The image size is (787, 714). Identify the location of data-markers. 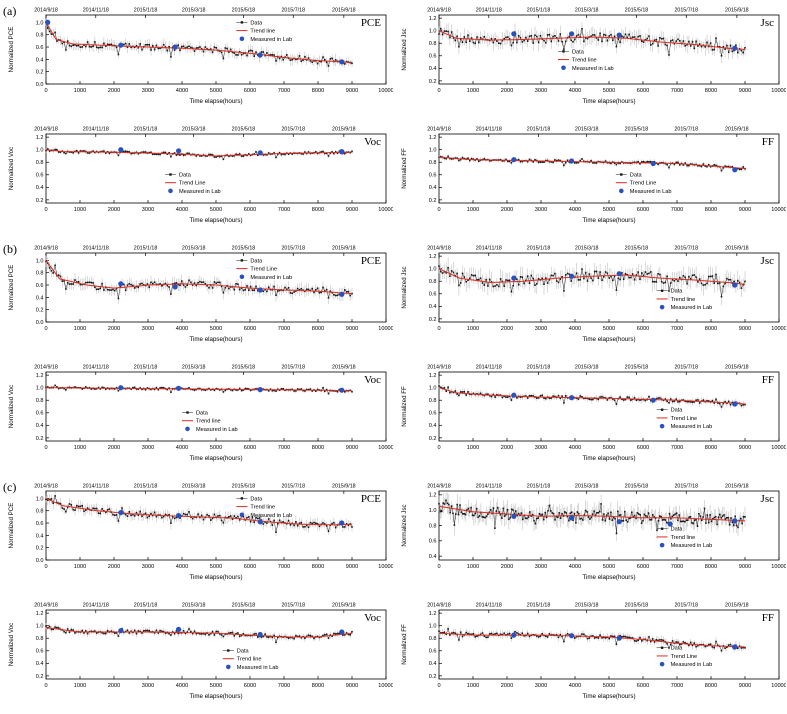
(199, 154).